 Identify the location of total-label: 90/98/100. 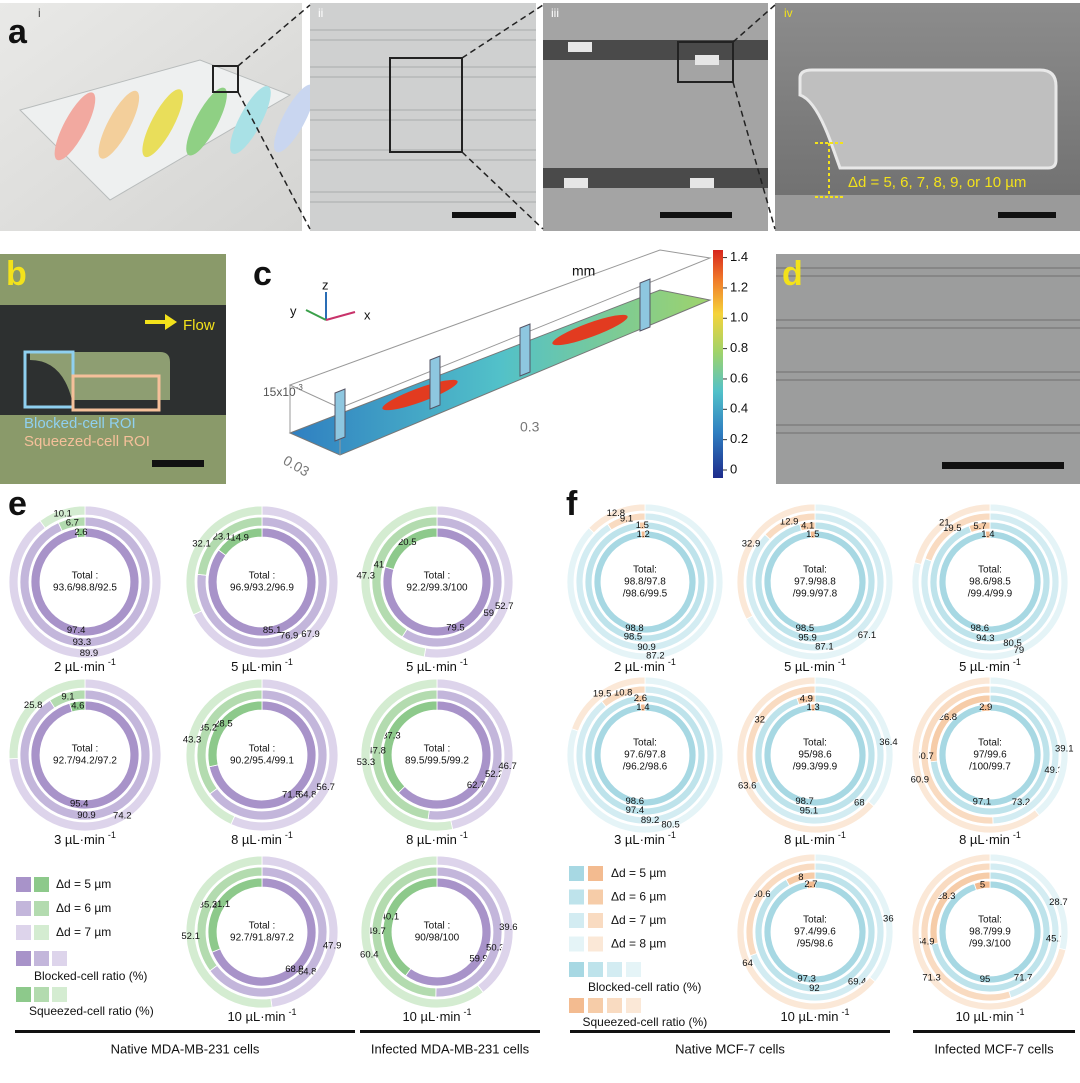
(437, 938).